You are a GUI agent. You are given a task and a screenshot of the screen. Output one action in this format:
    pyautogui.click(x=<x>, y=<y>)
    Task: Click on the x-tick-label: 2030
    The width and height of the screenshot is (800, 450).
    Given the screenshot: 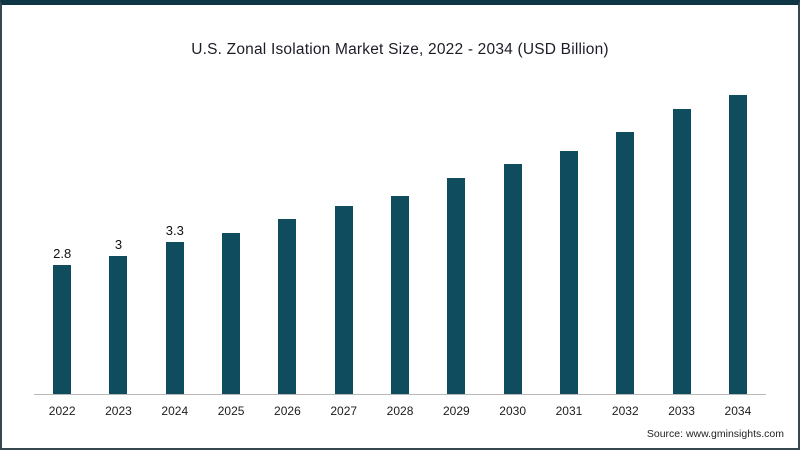 What is the action you would take?
    pyautogui.click(x=512, y=411)
    